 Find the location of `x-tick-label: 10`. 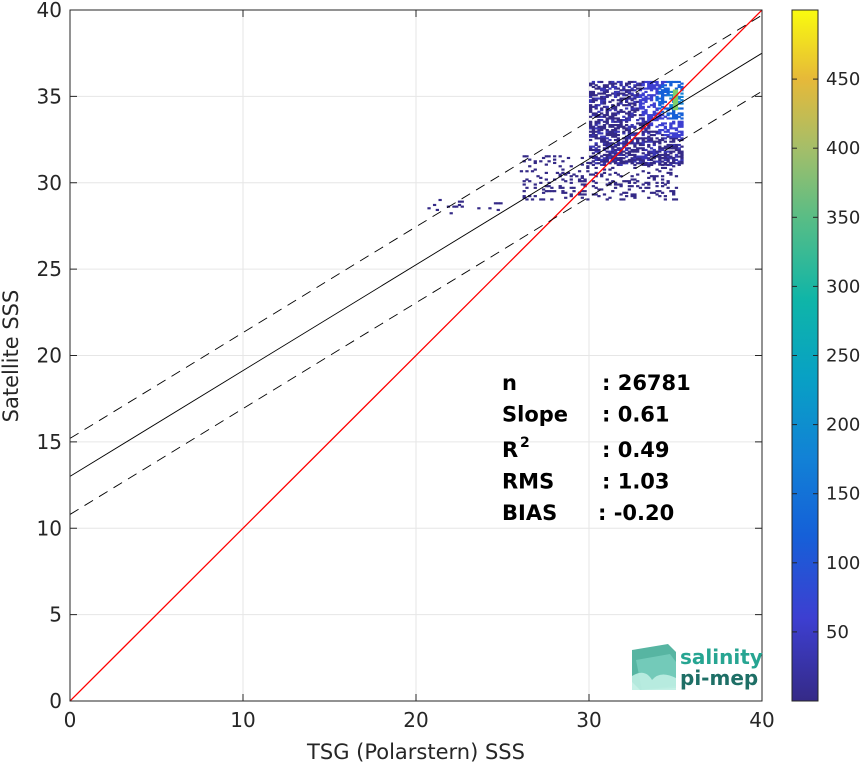

x-tick-label: 10 is located at coordinates (242, 720).